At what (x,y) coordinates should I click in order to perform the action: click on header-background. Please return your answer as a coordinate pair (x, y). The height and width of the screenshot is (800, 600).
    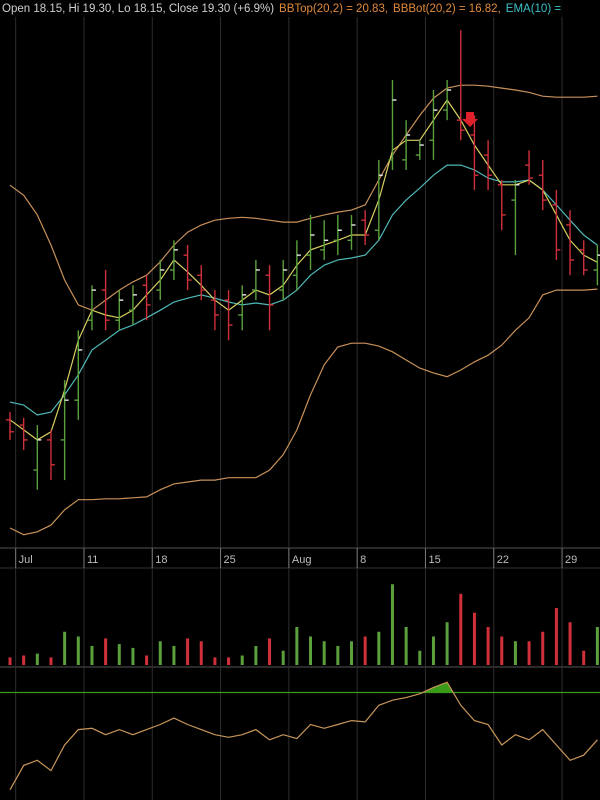
    Looking at the image, I should click on (300, 8).